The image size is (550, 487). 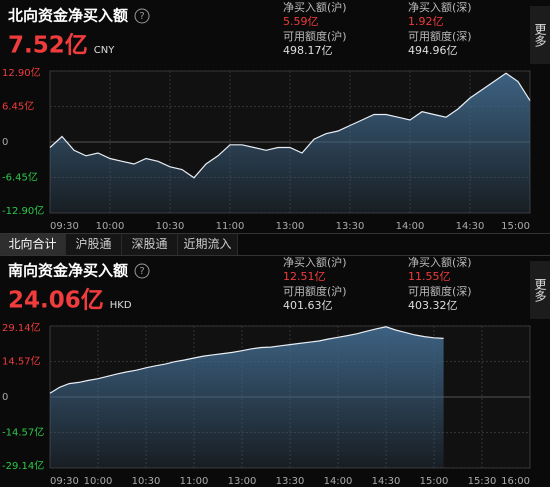 What do you see at coordinates (304, 276) in the screenshot?
I see `stat-value: 12.51亿` at bounding box center [304, 276].